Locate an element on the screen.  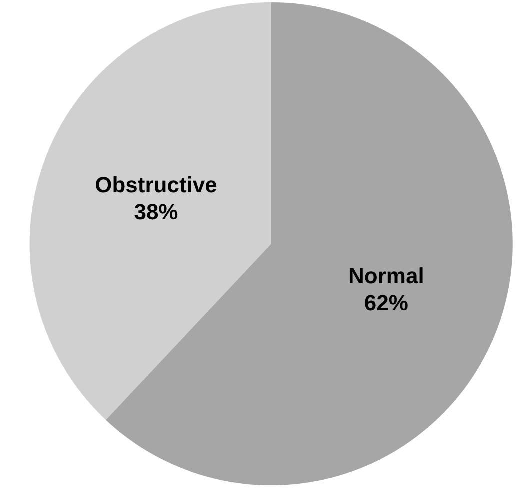
slice-label: Obstructive is located at coordinates (156, 185).